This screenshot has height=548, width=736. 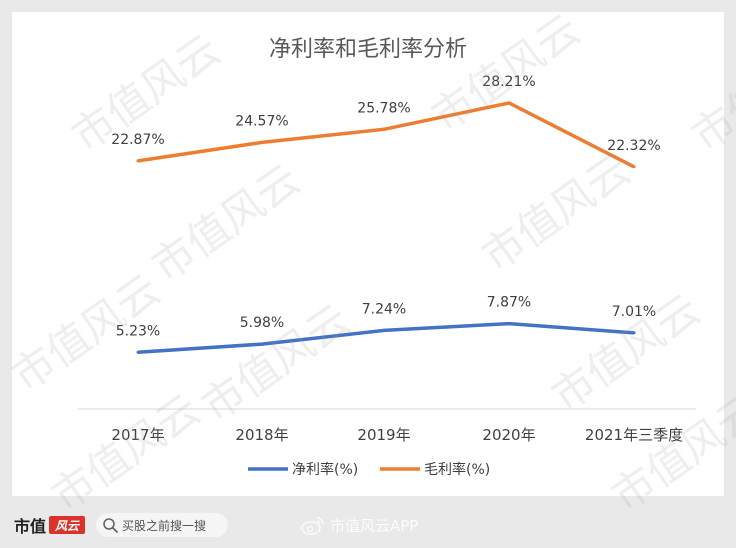 I want to click on legend: 净利率(%) 毛利率(%), so click(x=369, y=469).